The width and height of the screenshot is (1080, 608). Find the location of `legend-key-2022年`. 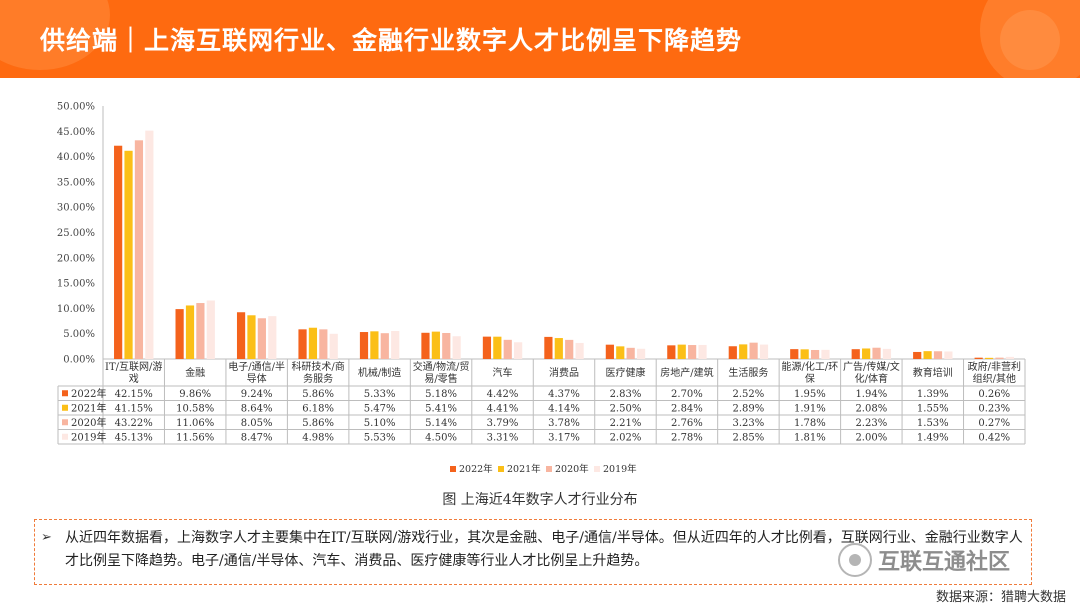

legend-key-2022年 is located at coordinates (453, 469).